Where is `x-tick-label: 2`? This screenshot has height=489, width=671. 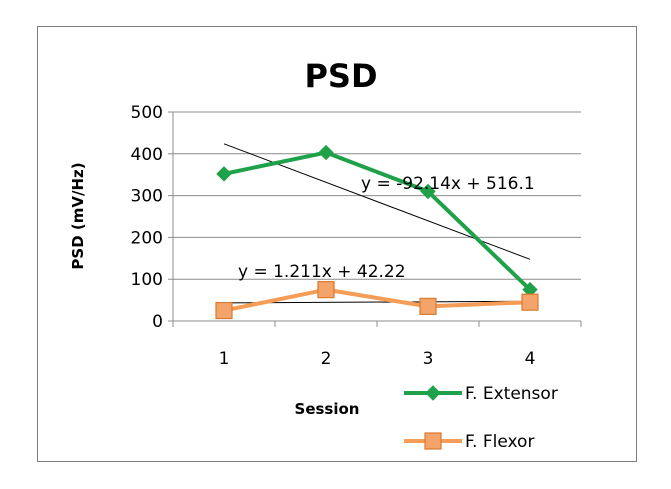 x-tick-label: 2 is located at coordinates (326, 359).